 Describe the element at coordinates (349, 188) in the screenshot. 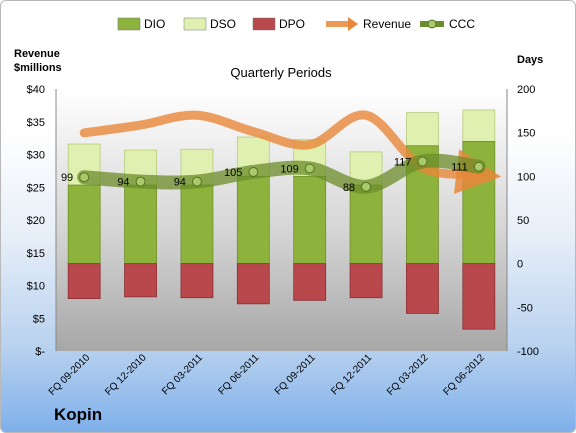

I see `ccc-data-label: 88` at that location.